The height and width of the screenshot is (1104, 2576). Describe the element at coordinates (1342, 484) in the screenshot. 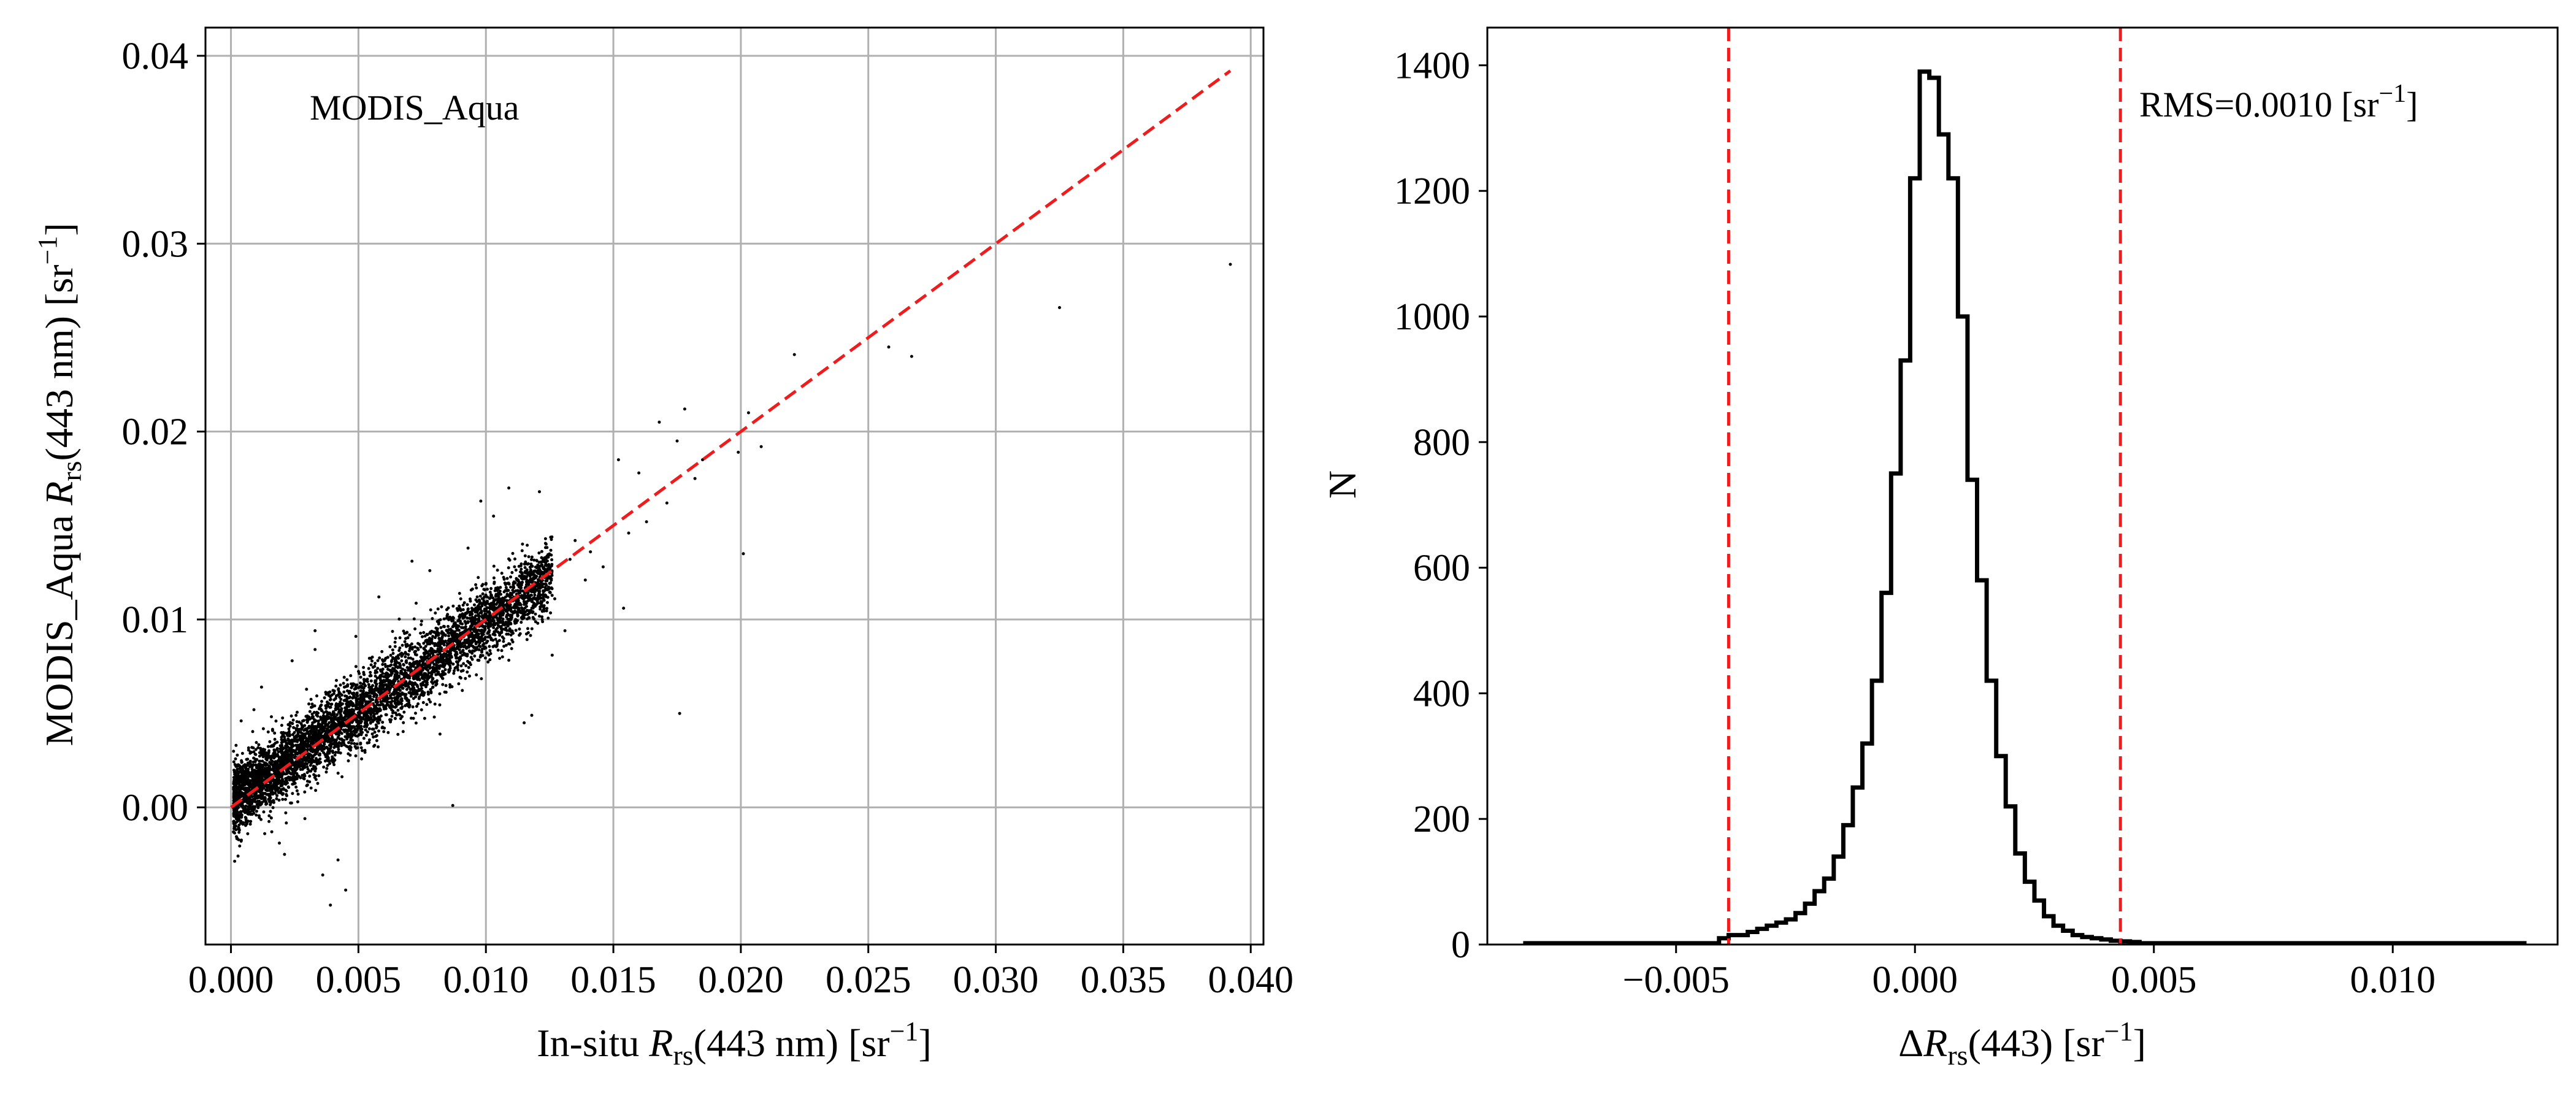

I see `histogram-y-axis-label: N` at that location.